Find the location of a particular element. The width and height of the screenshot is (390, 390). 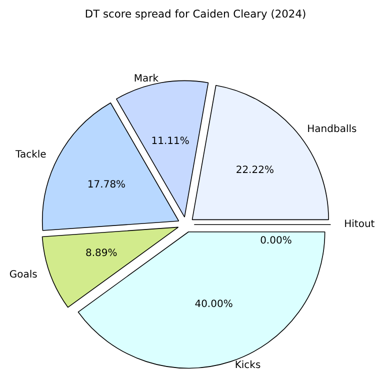

slice-label: Goals is located at coordinates (23, 275).